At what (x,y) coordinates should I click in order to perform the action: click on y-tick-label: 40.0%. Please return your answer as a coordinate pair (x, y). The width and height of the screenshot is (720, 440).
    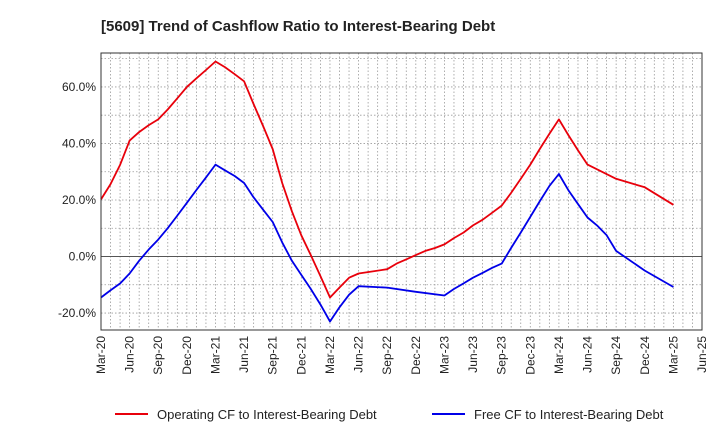
    Looking at the image, I should click on (79, 143).